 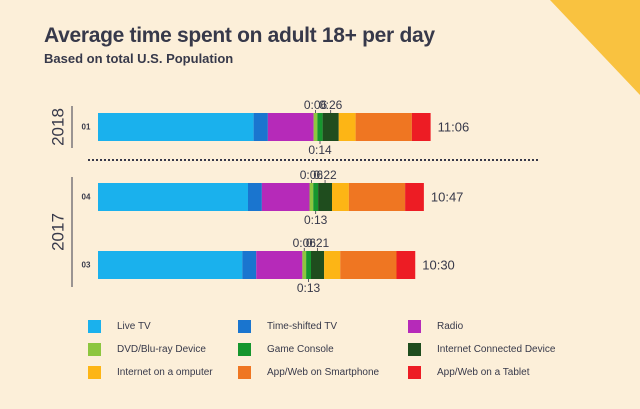 What do you see at coordinates (450, 326) in the screenshot?
I see `legend-label: Radio` at bounding box center [450, 326].